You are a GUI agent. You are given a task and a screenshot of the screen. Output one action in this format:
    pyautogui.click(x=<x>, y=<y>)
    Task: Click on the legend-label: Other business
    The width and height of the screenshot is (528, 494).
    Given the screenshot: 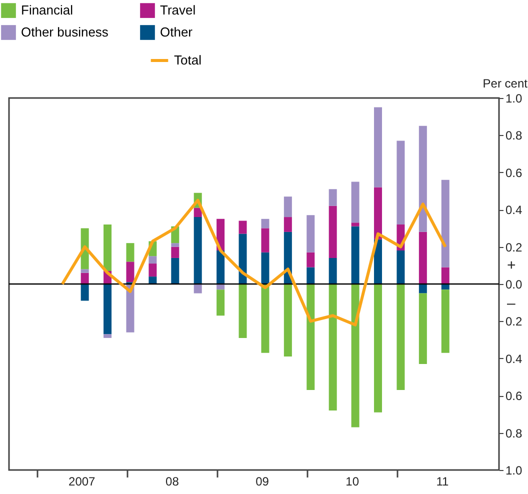 What is the action you would take?
    pyautogui.click(x=65, y=32)
    